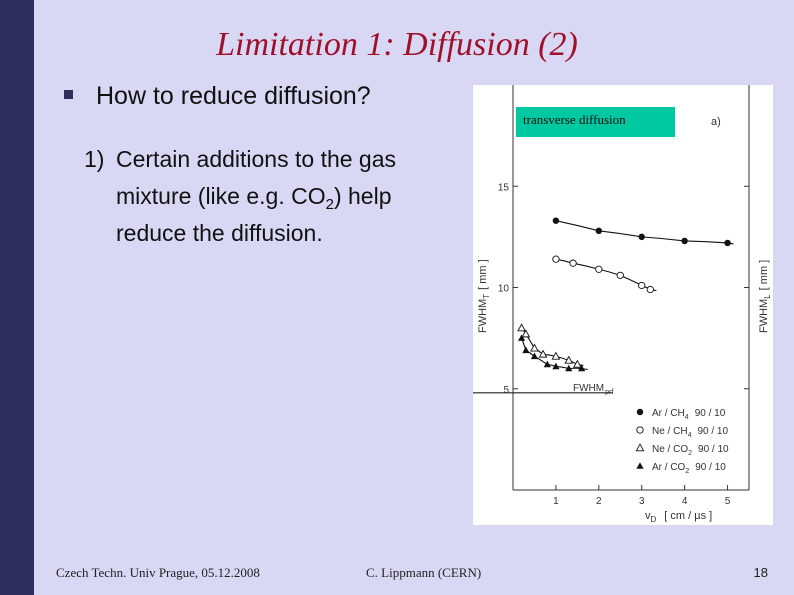 Image resolution: width=794 pixels, height=595 pixels. What do you see at coordinates (648, 516) in the screenshot?
I see `x-label-main: v` at bounding box center [648, 516].